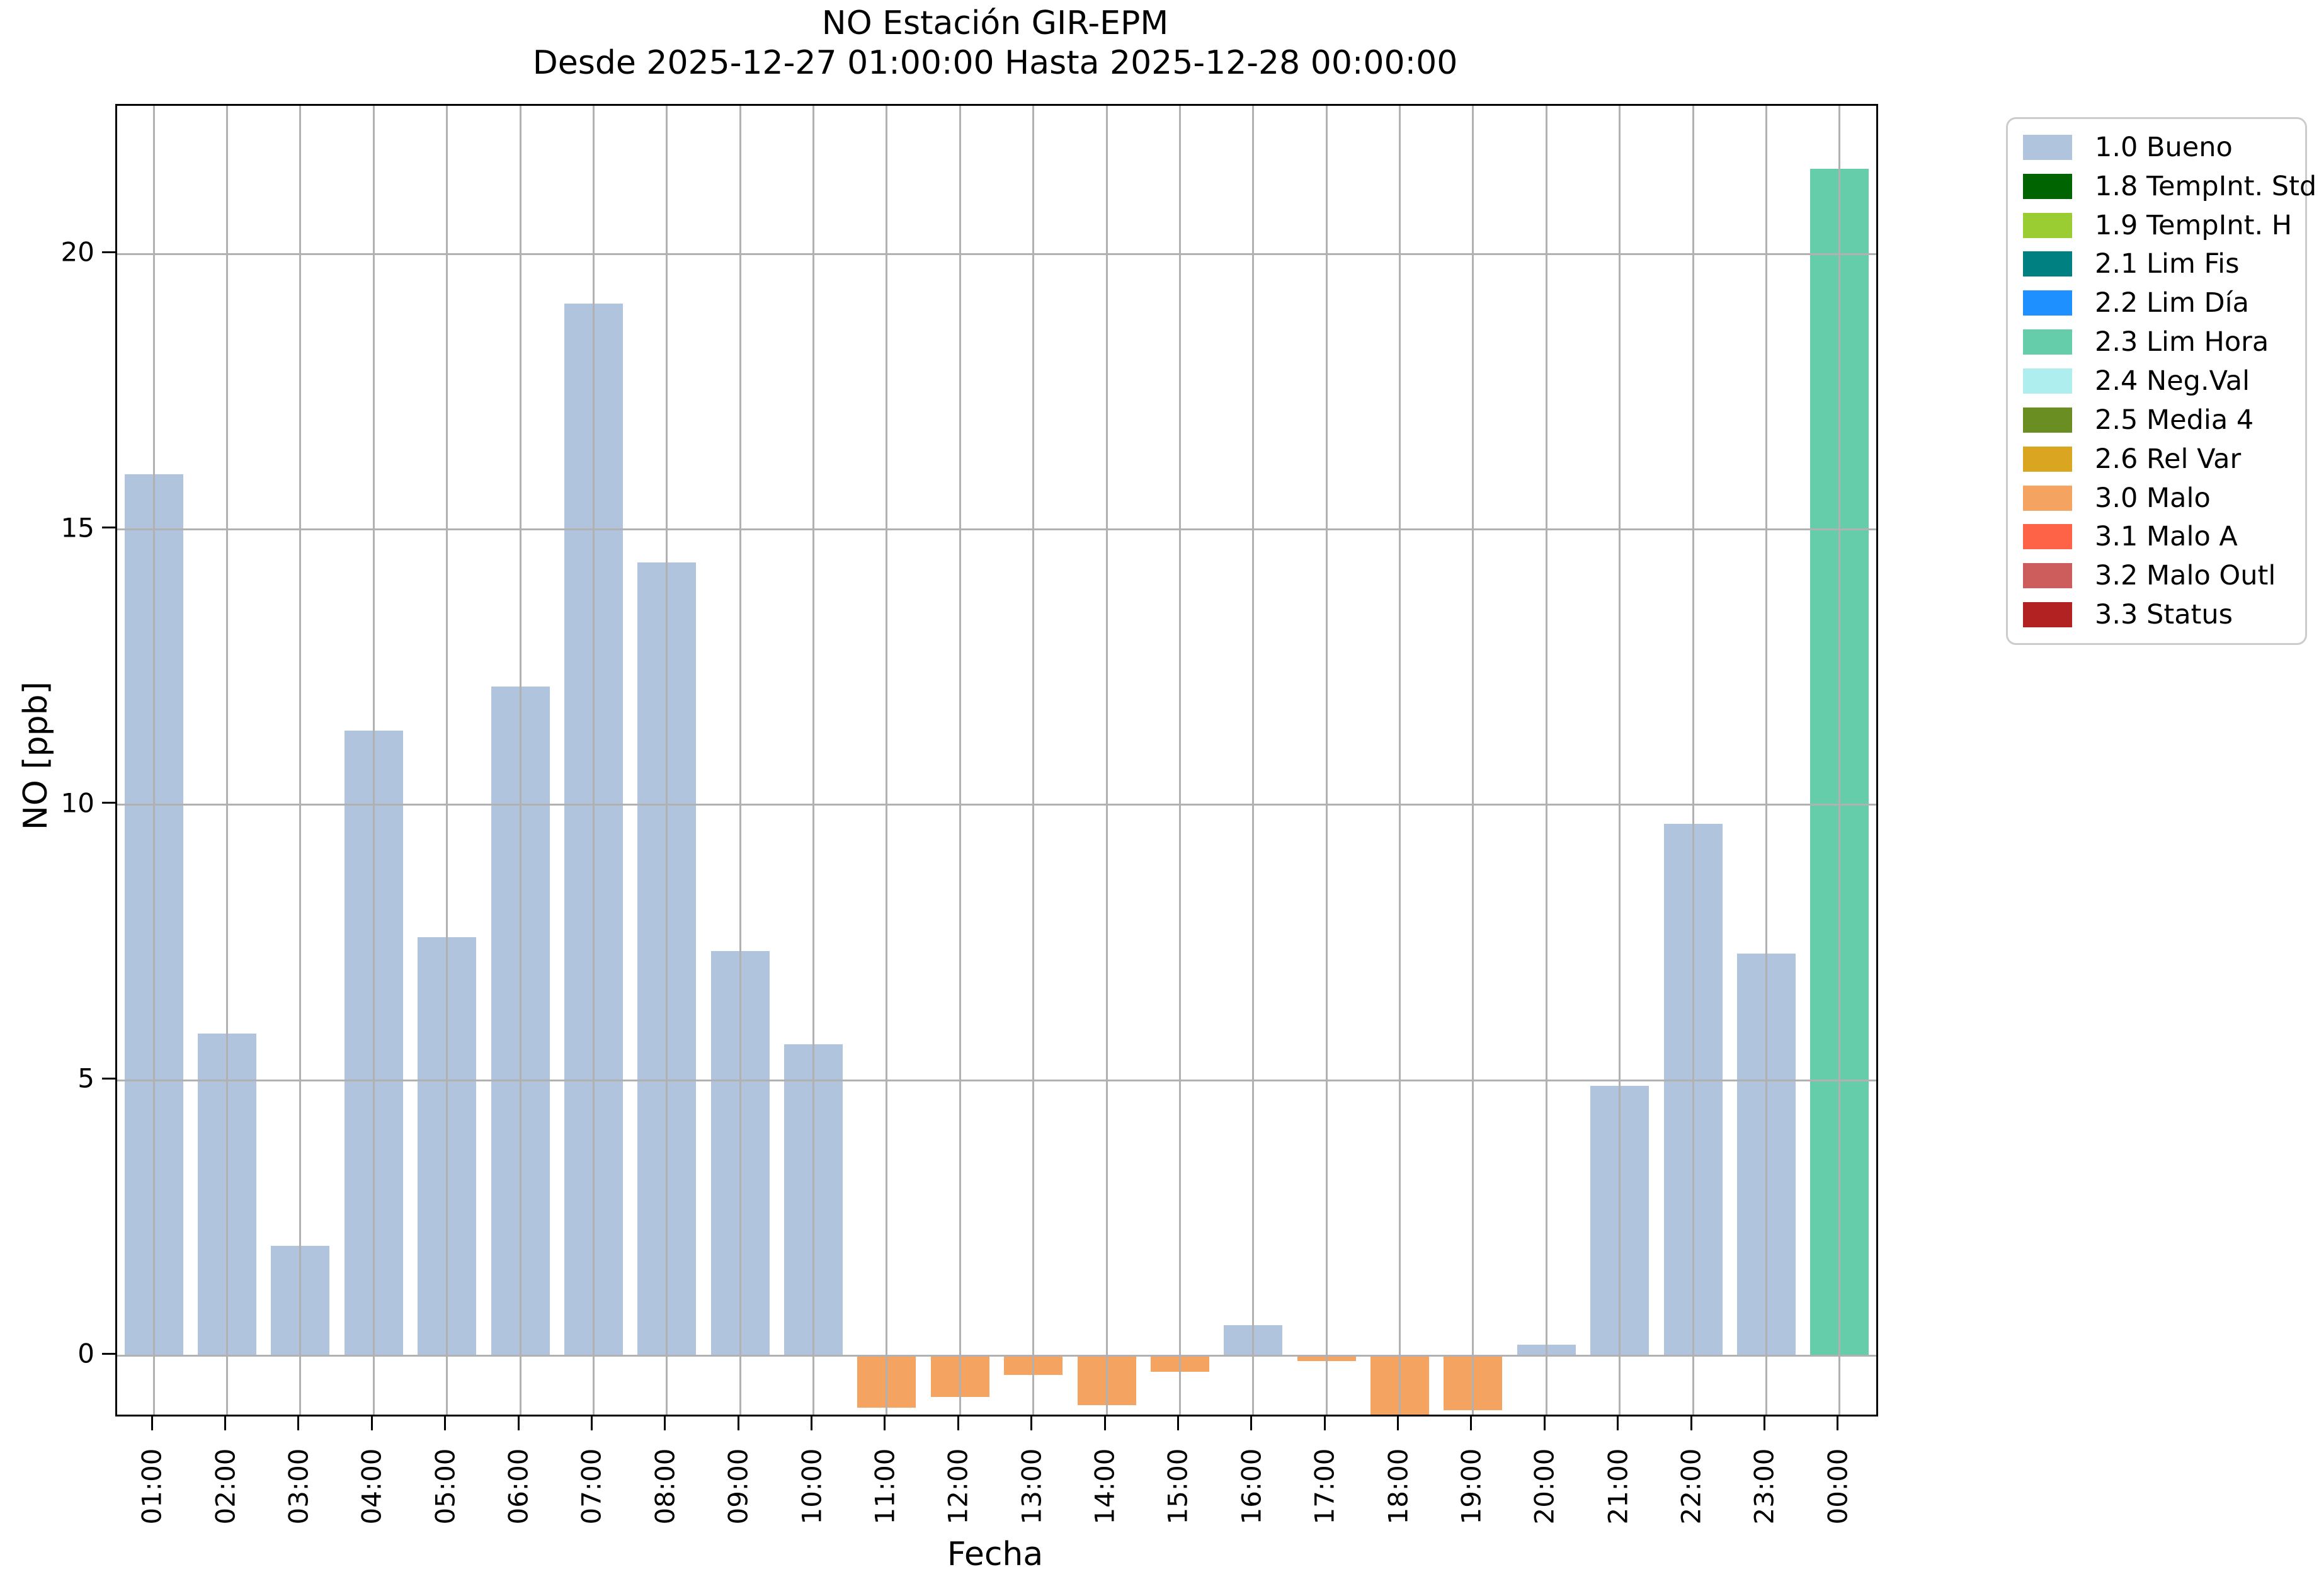  What do you see at coordinates (1837, 1423) in the screenshot?
I see `xtick-mark-00:00` at bounding box center [1837, 1423].